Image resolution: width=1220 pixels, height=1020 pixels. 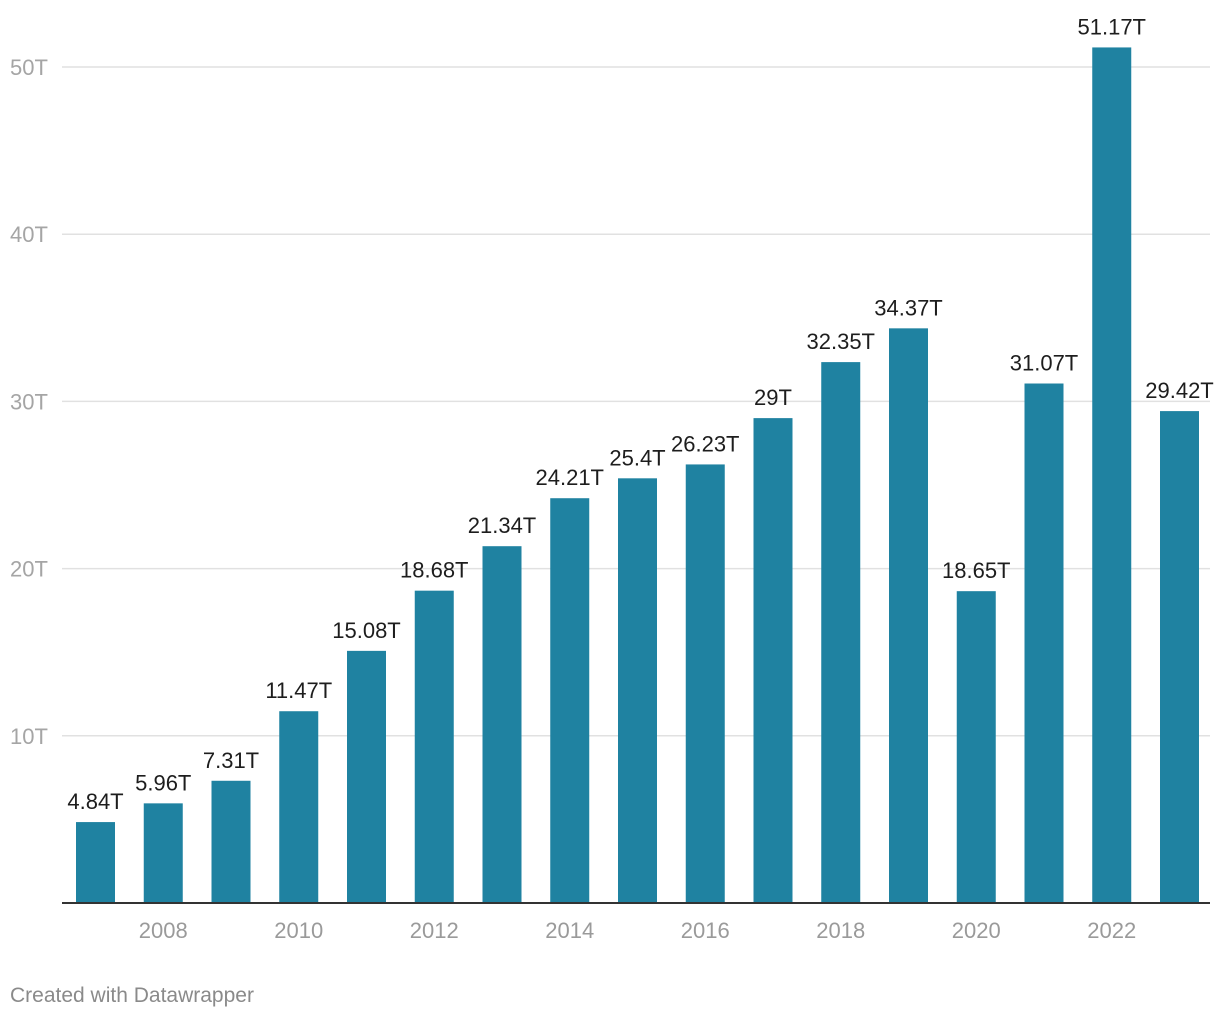 What do you see at coordinates (1044, 363) in the screenshot?
I see `value-label-2021: 31.07T` at bounding box center [1044, 363].